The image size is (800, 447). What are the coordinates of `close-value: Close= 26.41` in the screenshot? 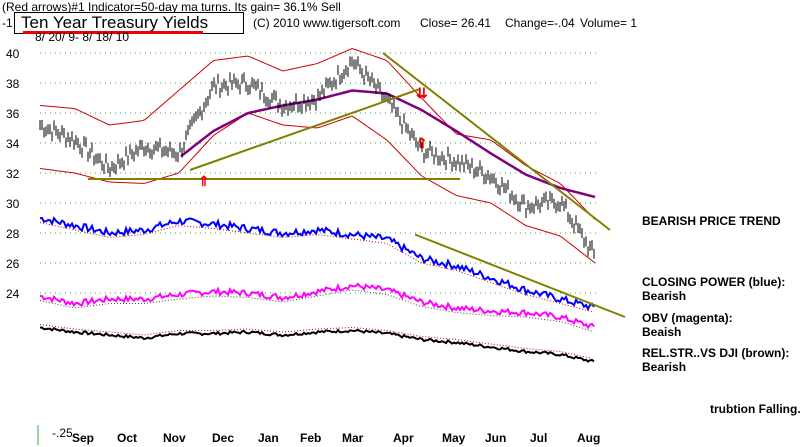 It's located at (456, 23).